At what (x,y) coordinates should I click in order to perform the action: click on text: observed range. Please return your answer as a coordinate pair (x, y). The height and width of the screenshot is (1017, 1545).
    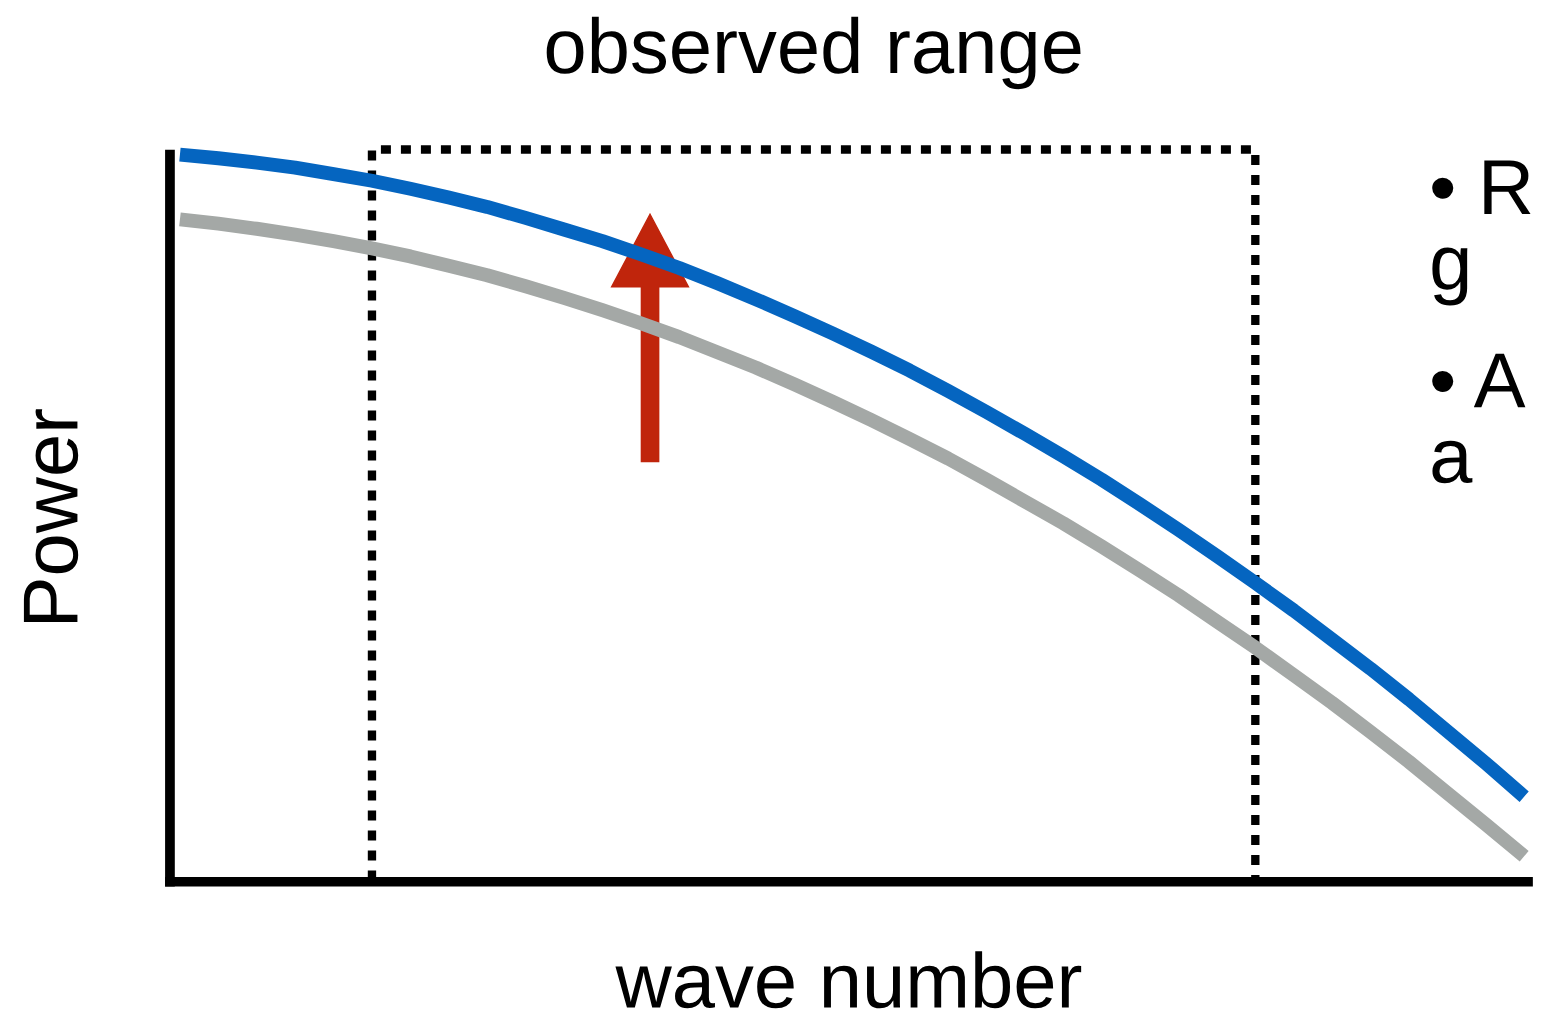
    Looking at the image, I should click on (813, 53).